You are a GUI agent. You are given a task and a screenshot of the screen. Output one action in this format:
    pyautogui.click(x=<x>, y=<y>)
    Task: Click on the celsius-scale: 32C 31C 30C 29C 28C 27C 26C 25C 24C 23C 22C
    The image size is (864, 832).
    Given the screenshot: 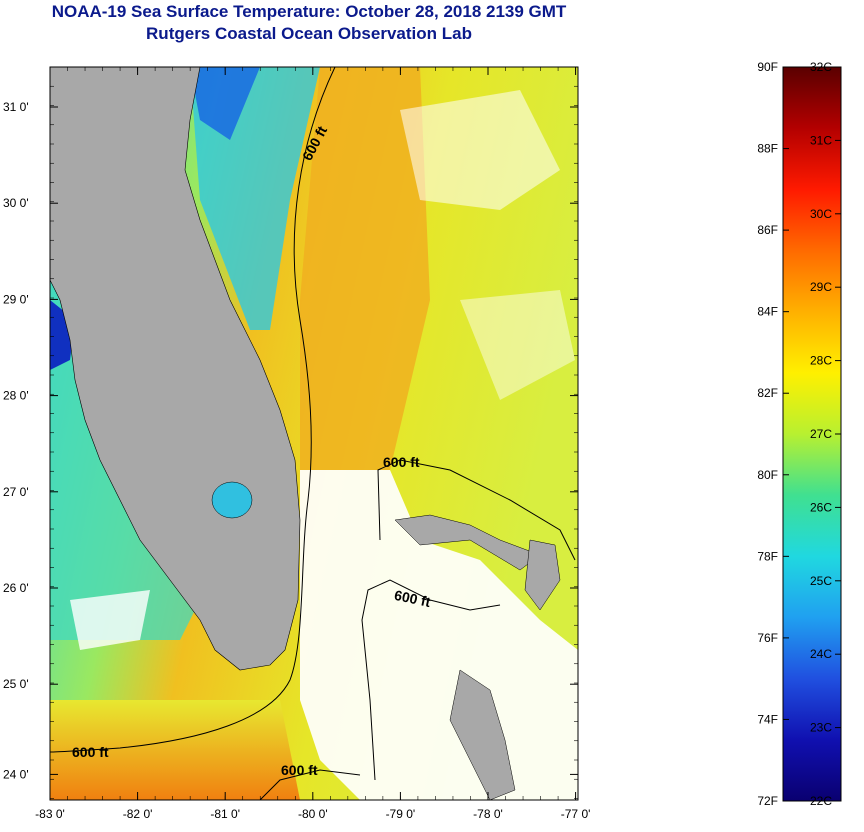 What is the action you would take?
    pyautogui.click(x=825, y=434)
    